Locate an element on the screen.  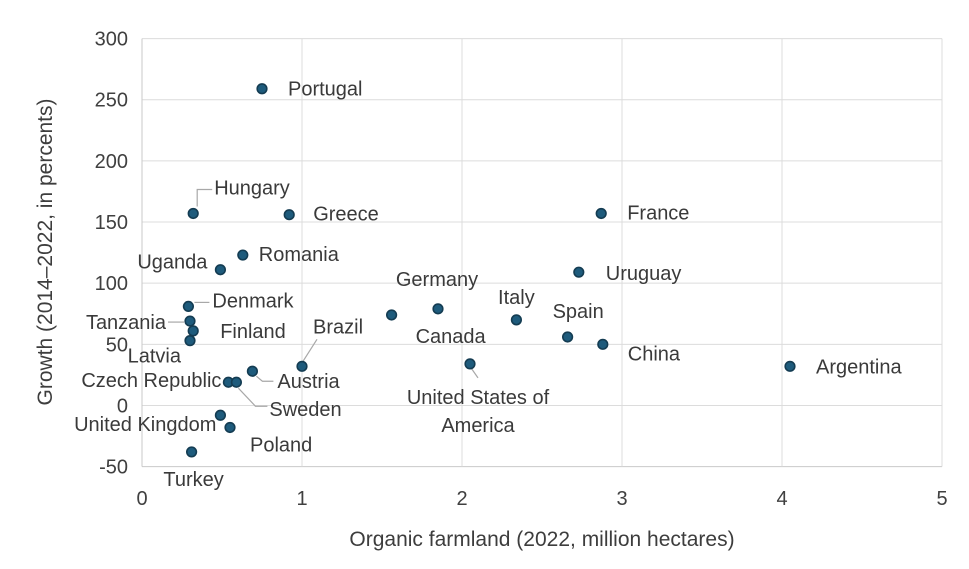
point-label-latvia: Latvia is located at coordinates (155, 357).